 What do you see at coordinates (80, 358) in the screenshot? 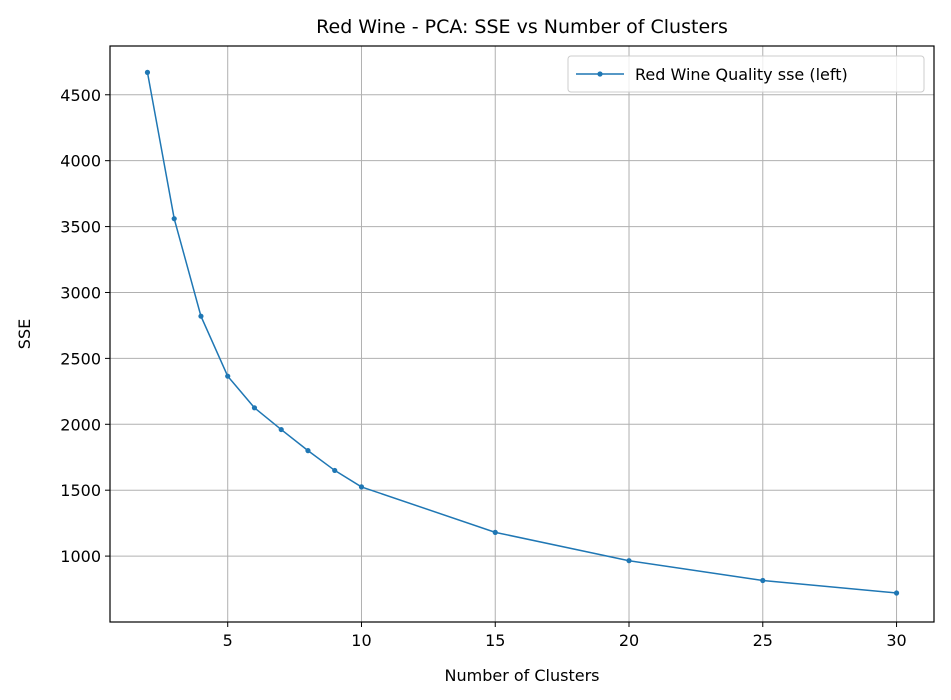
I see `y-tick-label: 2500` at bounding box center [80, 358].